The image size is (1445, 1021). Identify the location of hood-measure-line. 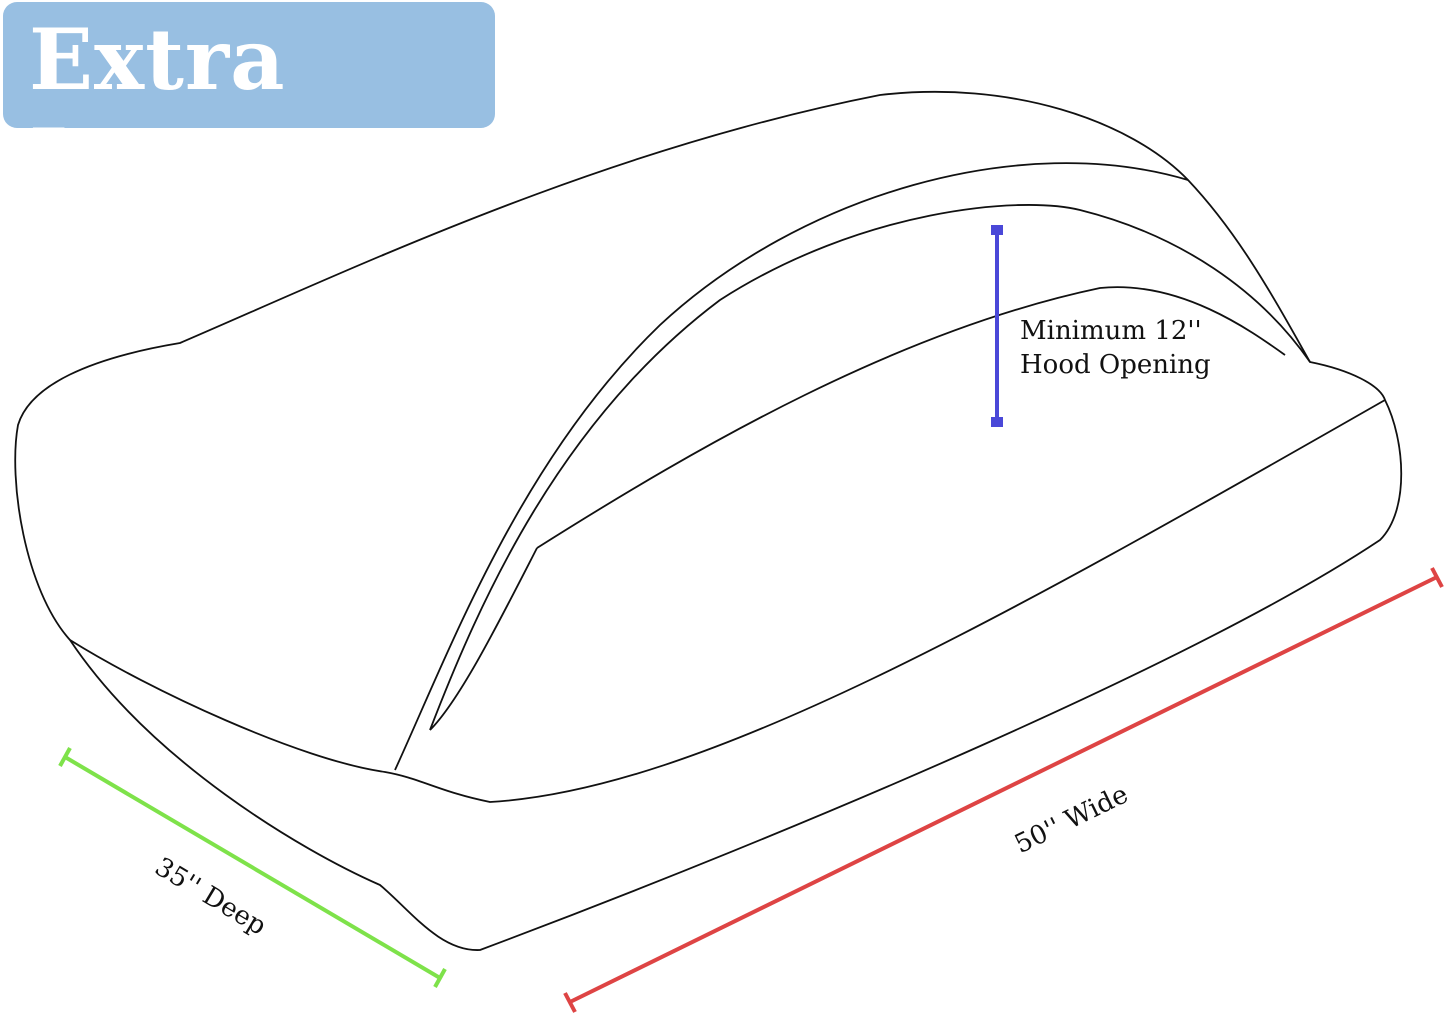
(997, 326).